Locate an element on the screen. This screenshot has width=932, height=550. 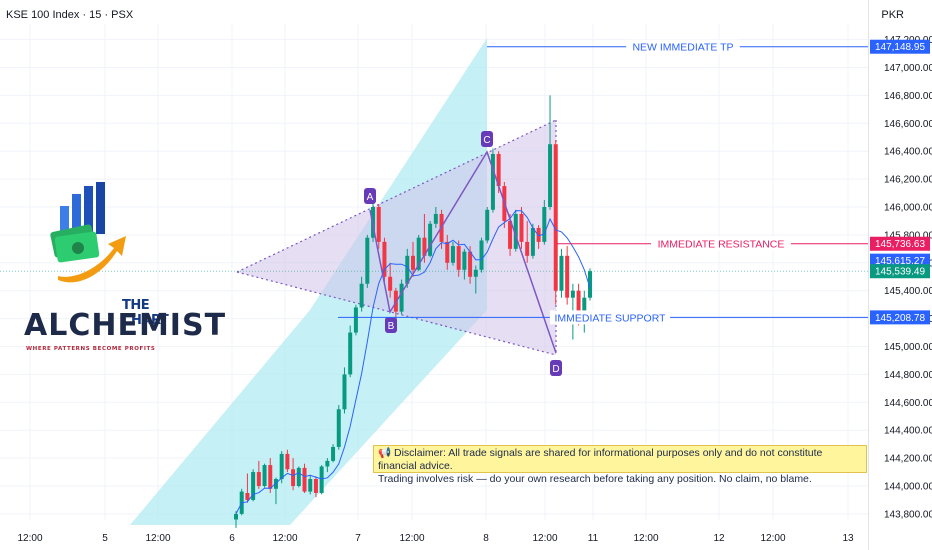
level-price-value: 147,148.95 is located at coordinates (900, 47).